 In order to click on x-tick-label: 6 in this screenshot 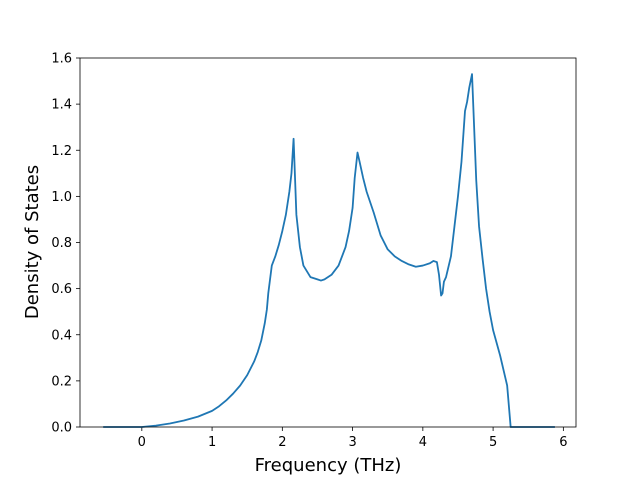, I will do `click(563, 442)`.